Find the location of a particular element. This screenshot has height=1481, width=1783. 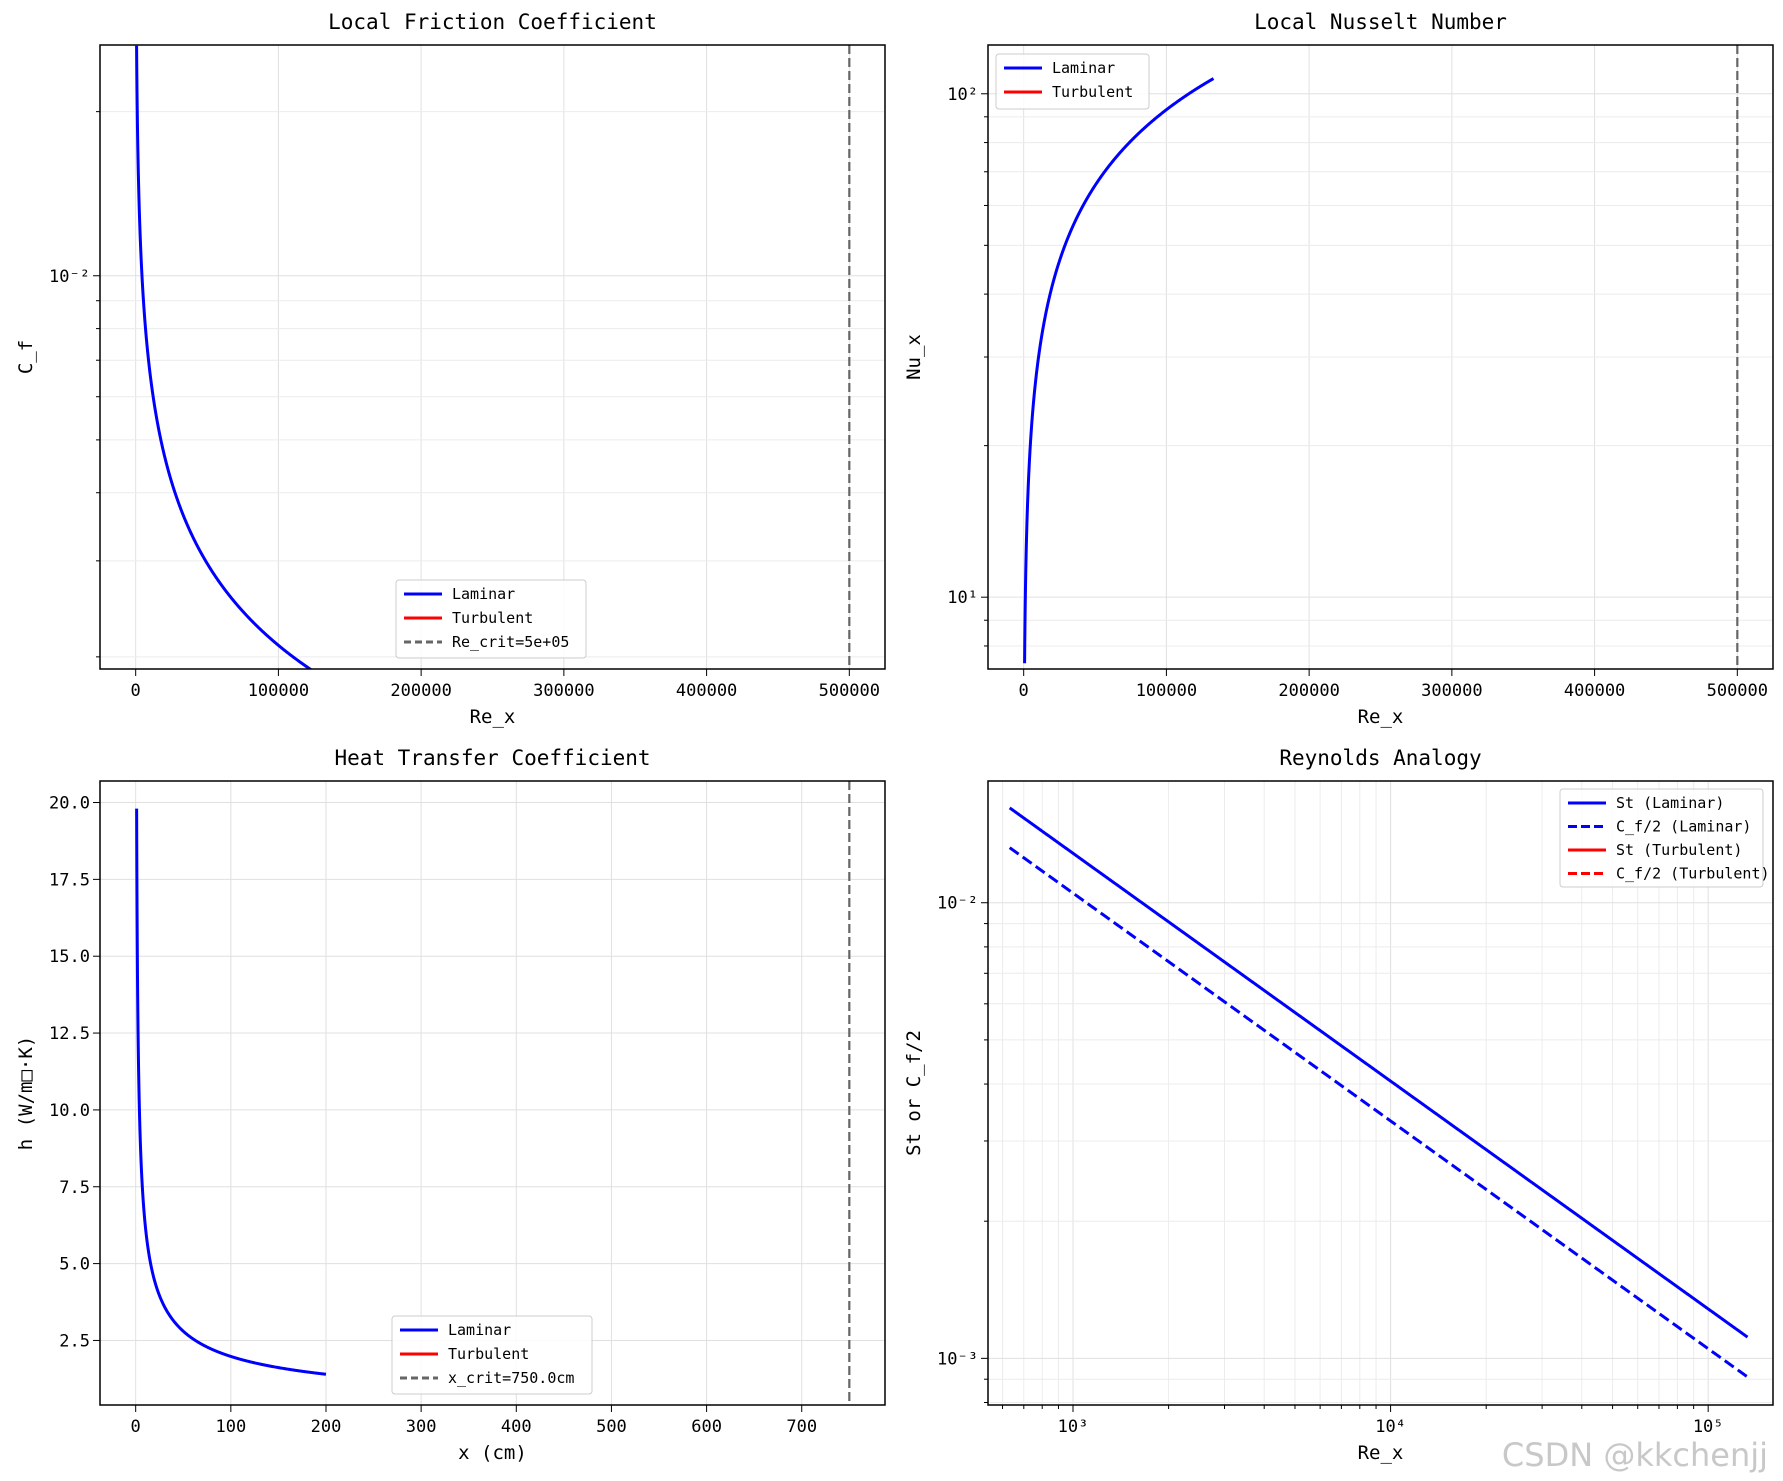

chart-title: Local Nusselt Number is located at coordinates (1380, 22).